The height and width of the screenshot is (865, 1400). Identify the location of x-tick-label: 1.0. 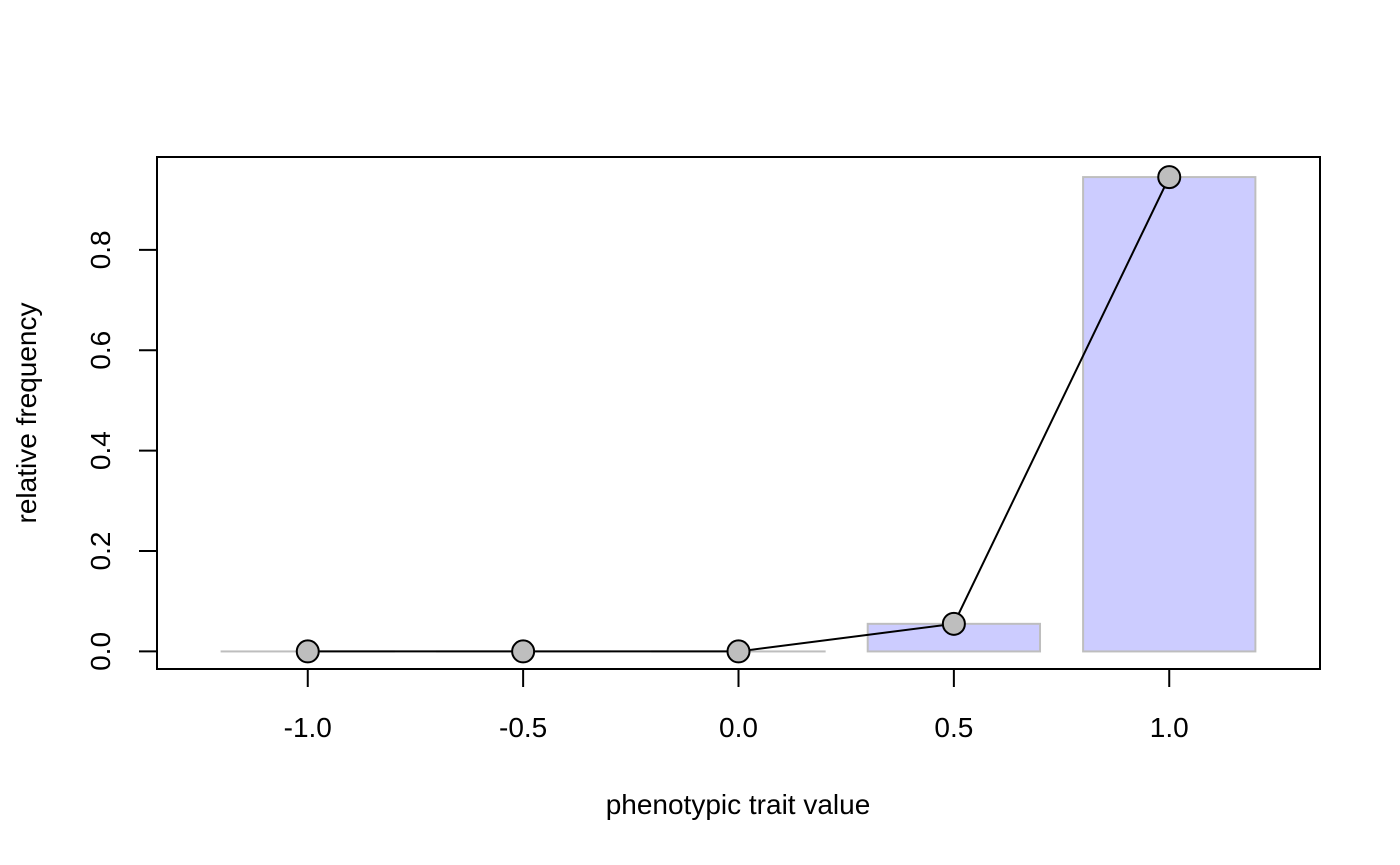
(1169, 727).